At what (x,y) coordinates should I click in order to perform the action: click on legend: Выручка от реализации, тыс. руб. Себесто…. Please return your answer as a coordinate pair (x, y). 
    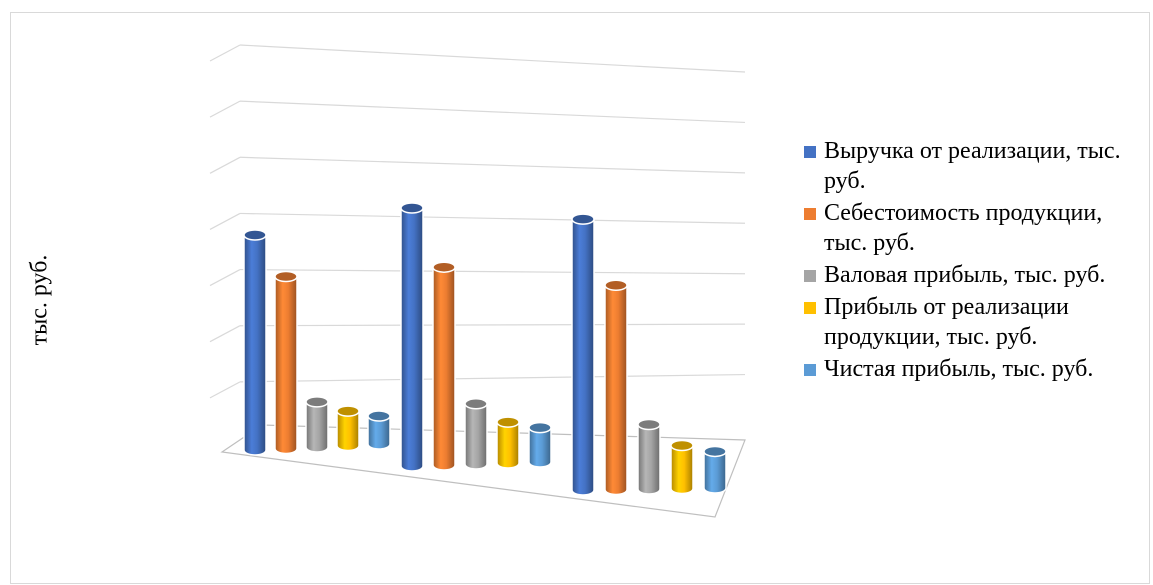
    Looking at the image, I should click on (975, 261).